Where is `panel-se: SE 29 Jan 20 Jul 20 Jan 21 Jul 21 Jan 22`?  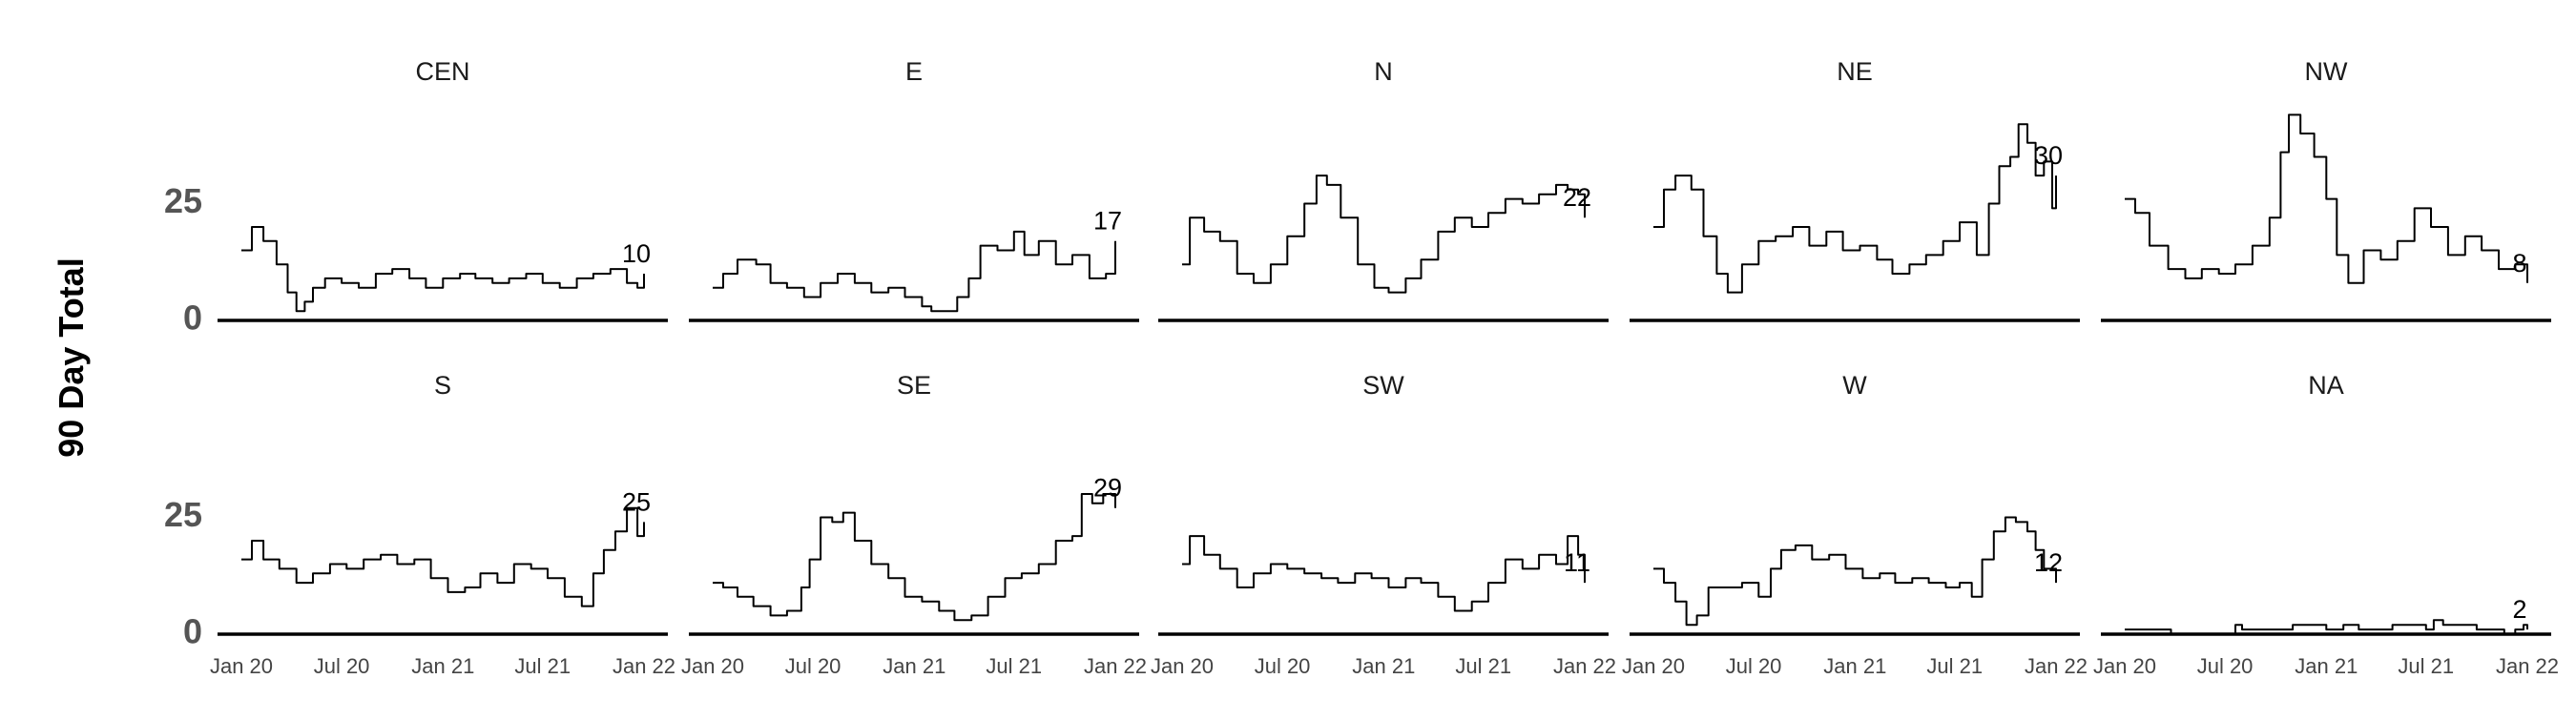 panel-se: SE 29 Jan 20 Jul 20 Jan 21 Jul 21 Jan 22 is located at coordinates (914, 524).